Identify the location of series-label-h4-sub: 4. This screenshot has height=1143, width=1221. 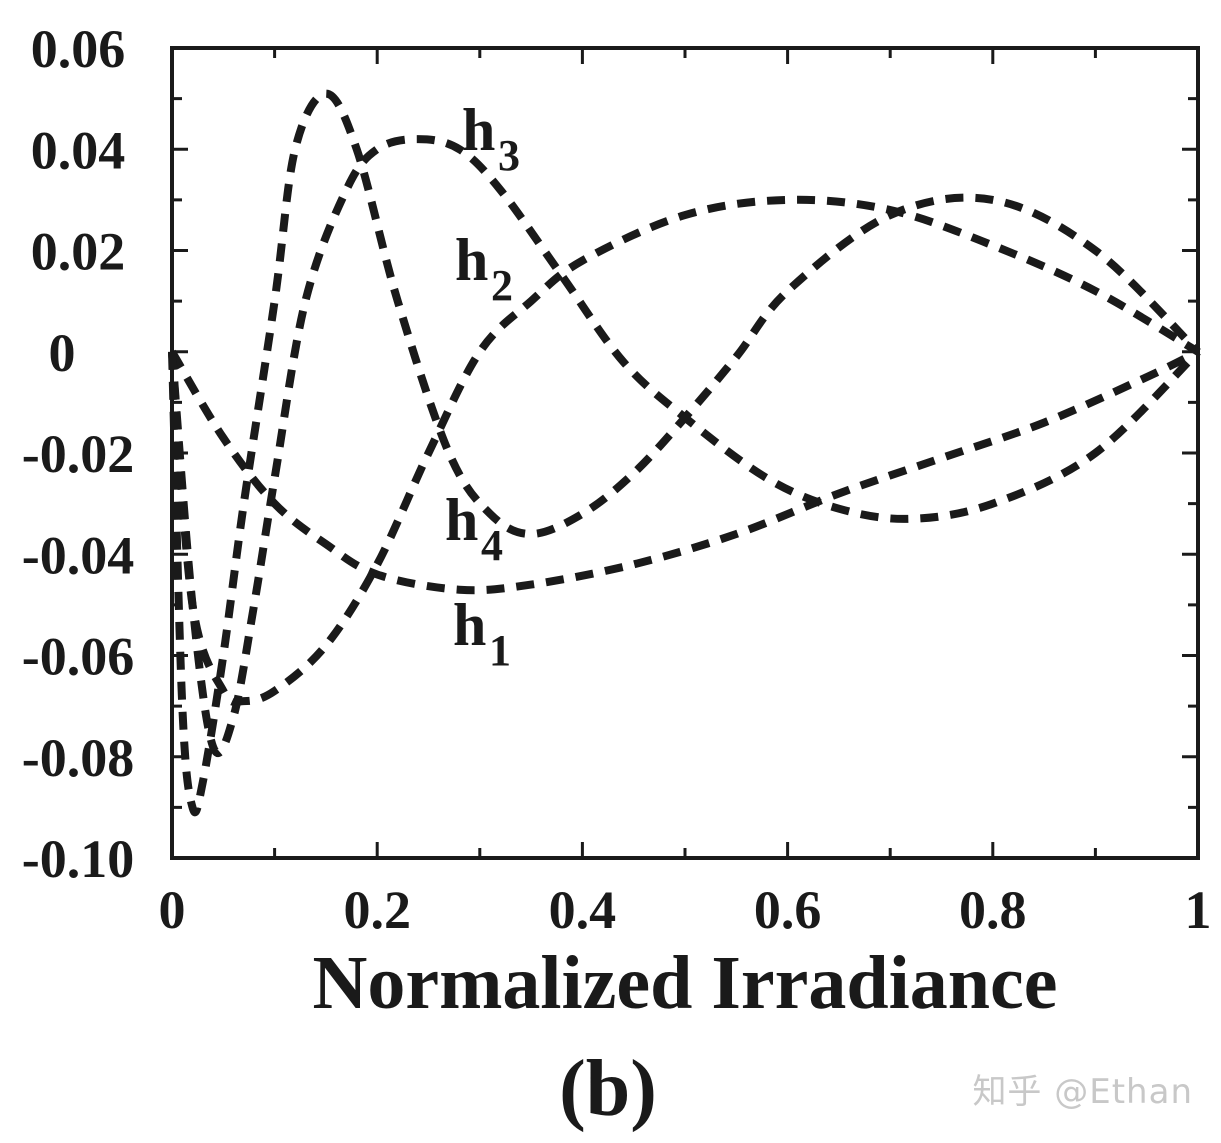
(492, 545).